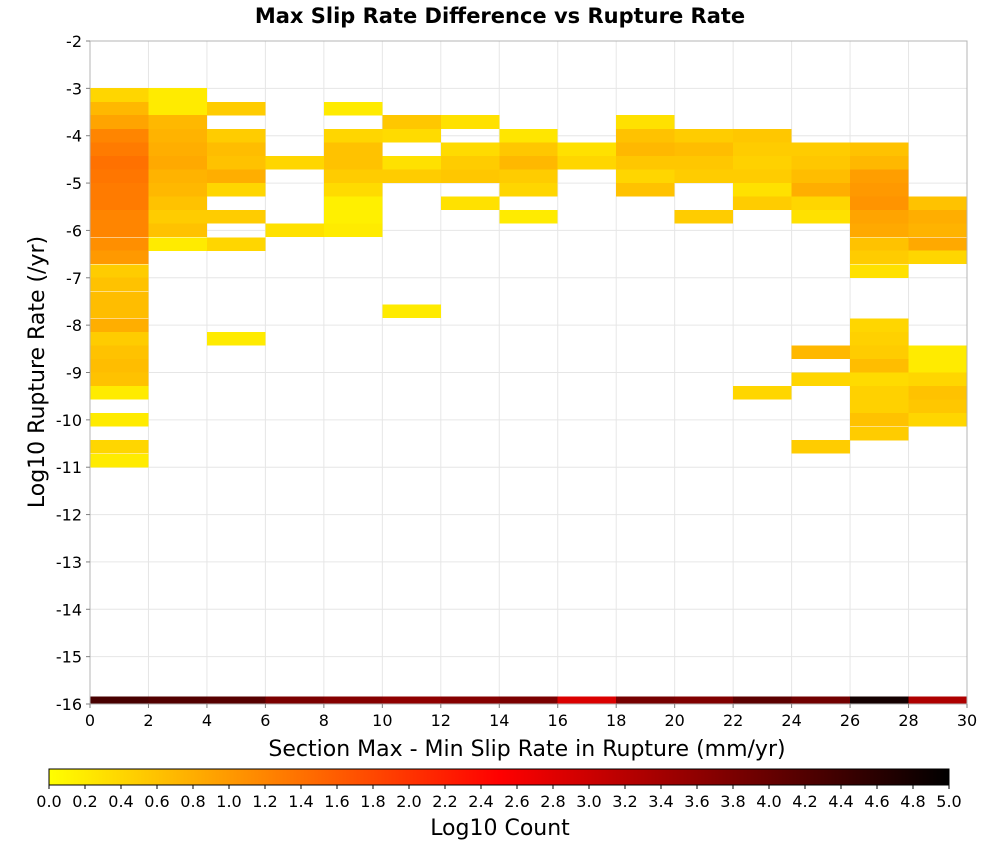  What do you see at coordinates (804, 801) in the screenshot?
I see `colorbar-tick-label: 4.2` at bounding box center [804, 801].